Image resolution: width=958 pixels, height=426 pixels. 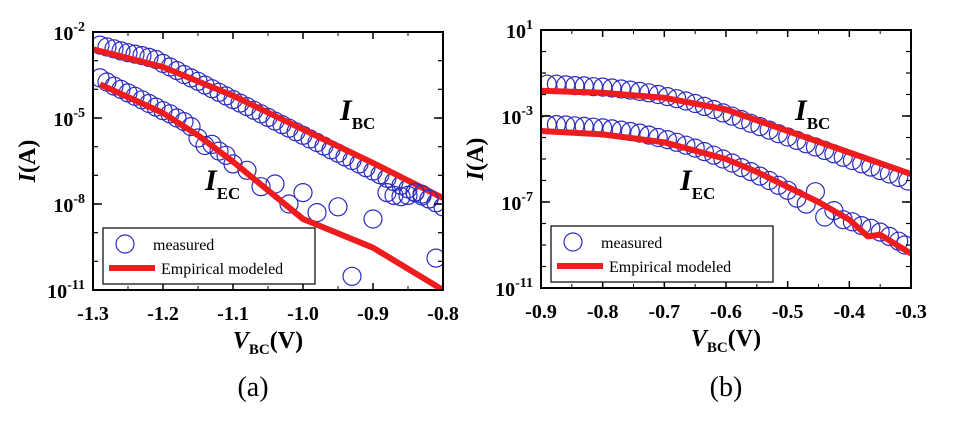 I want to click on x-tick-label: -0.7, so click(x=664, y=312).